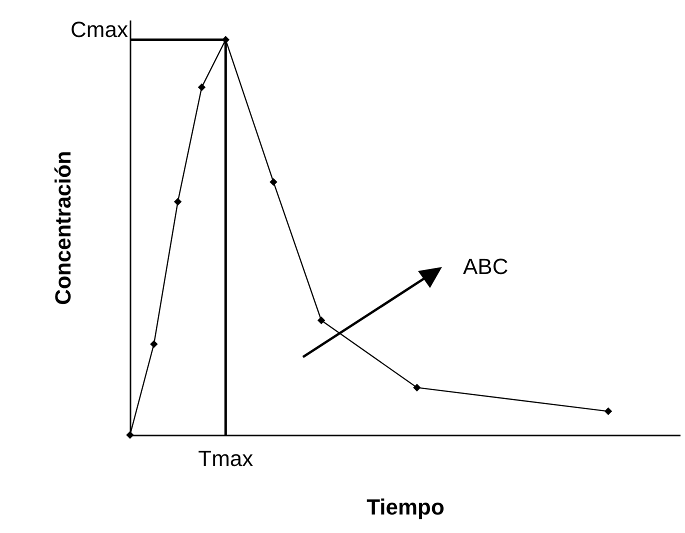 The image size is (685, 533). I want to click on x-axis-title: Tiempo, so click(405, 507).